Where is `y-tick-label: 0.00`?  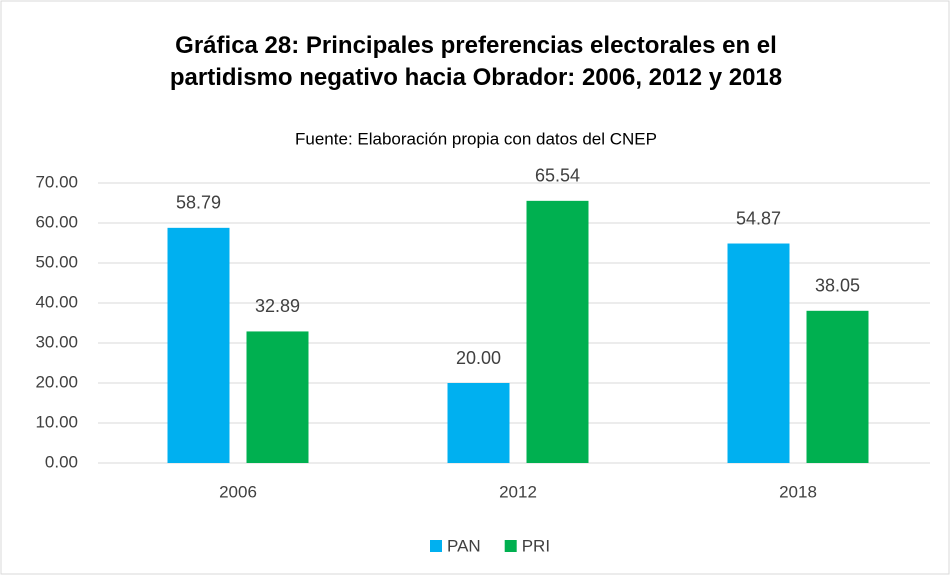 y-tick-label: 0.00 is located at coordinates (61, 461).